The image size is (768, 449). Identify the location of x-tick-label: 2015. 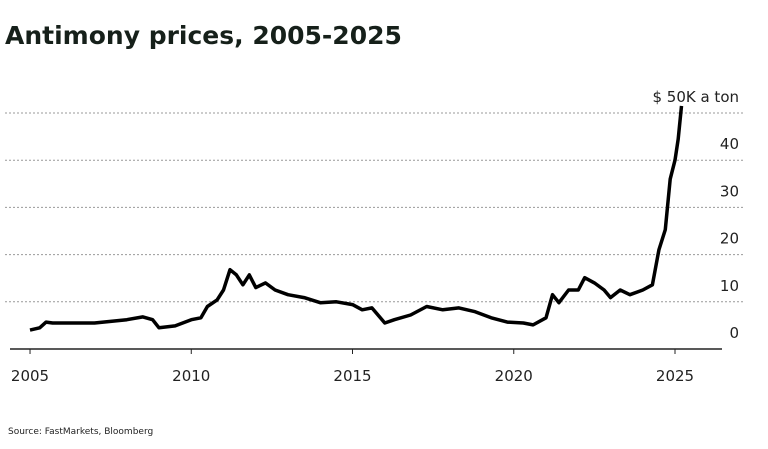
(352, 376).